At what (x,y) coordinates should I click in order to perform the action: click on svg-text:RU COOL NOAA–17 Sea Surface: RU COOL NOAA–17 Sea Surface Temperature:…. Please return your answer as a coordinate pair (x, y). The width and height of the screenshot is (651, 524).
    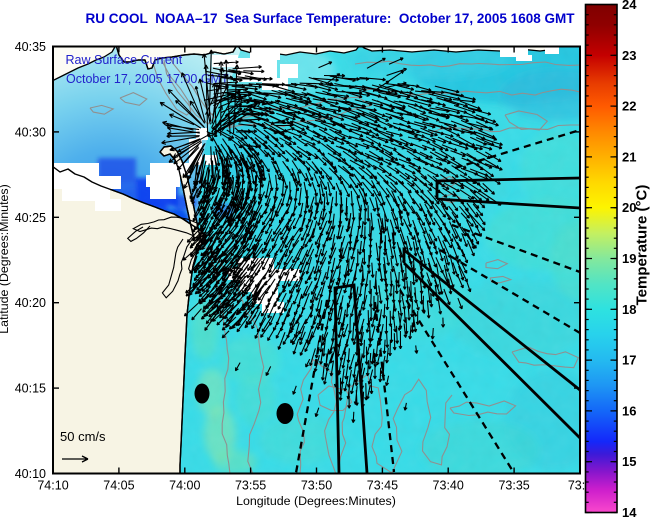
    Looking at the image, I should click on (331, 18).